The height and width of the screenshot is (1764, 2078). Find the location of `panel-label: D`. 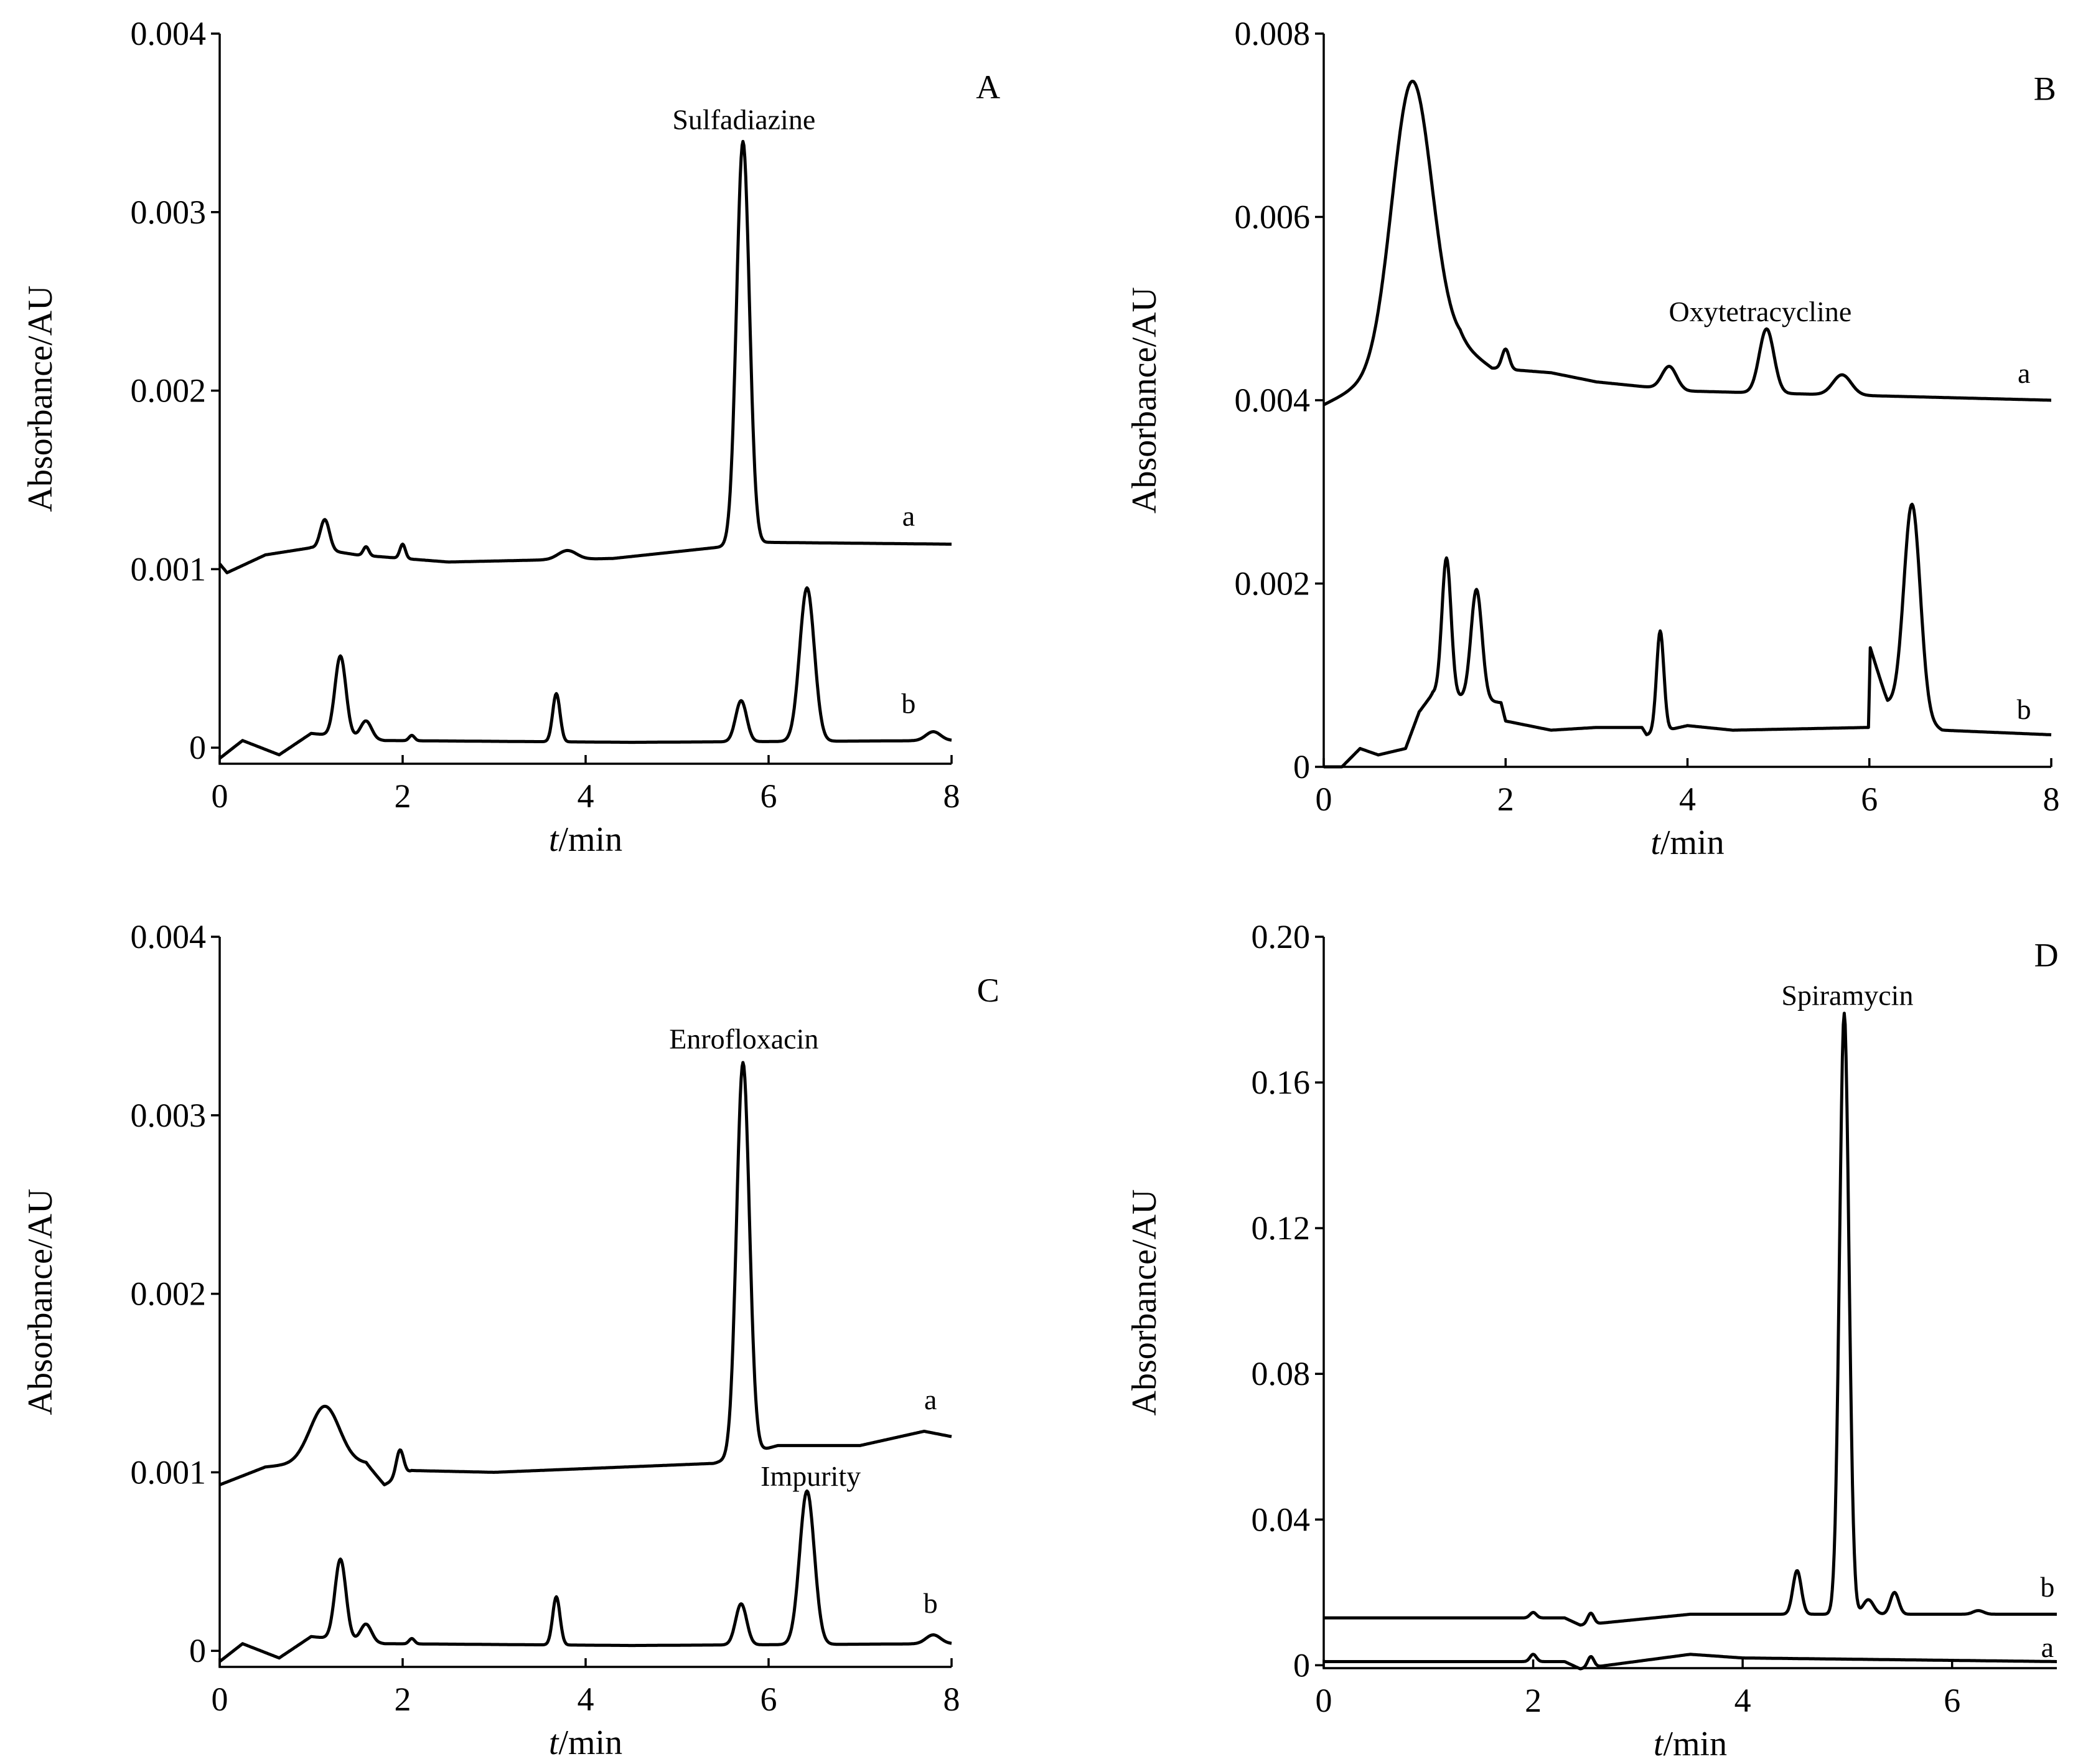

panel-label: D is located at coordinates (2046, 954).